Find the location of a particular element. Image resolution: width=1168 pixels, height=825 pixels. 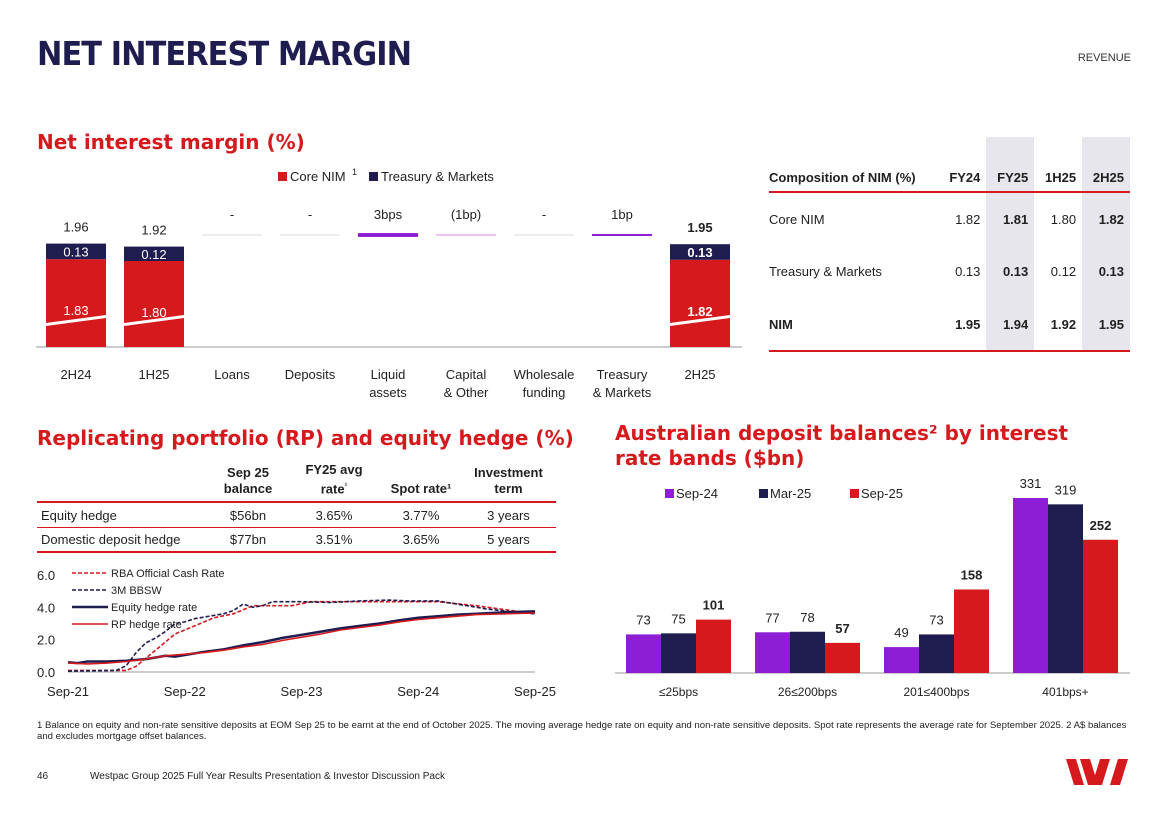

rp-header-line: Investment is located at coordinates (508, 473).